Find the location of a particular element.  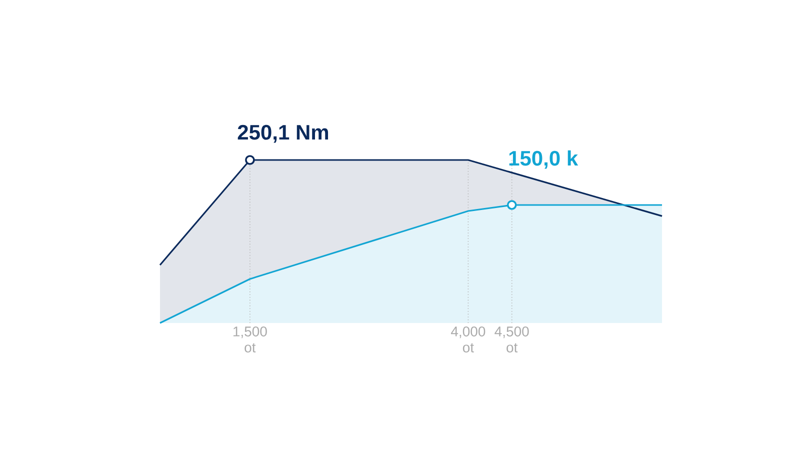

x-tick-label: 1,500 ot is located at coordinates (250, 339).